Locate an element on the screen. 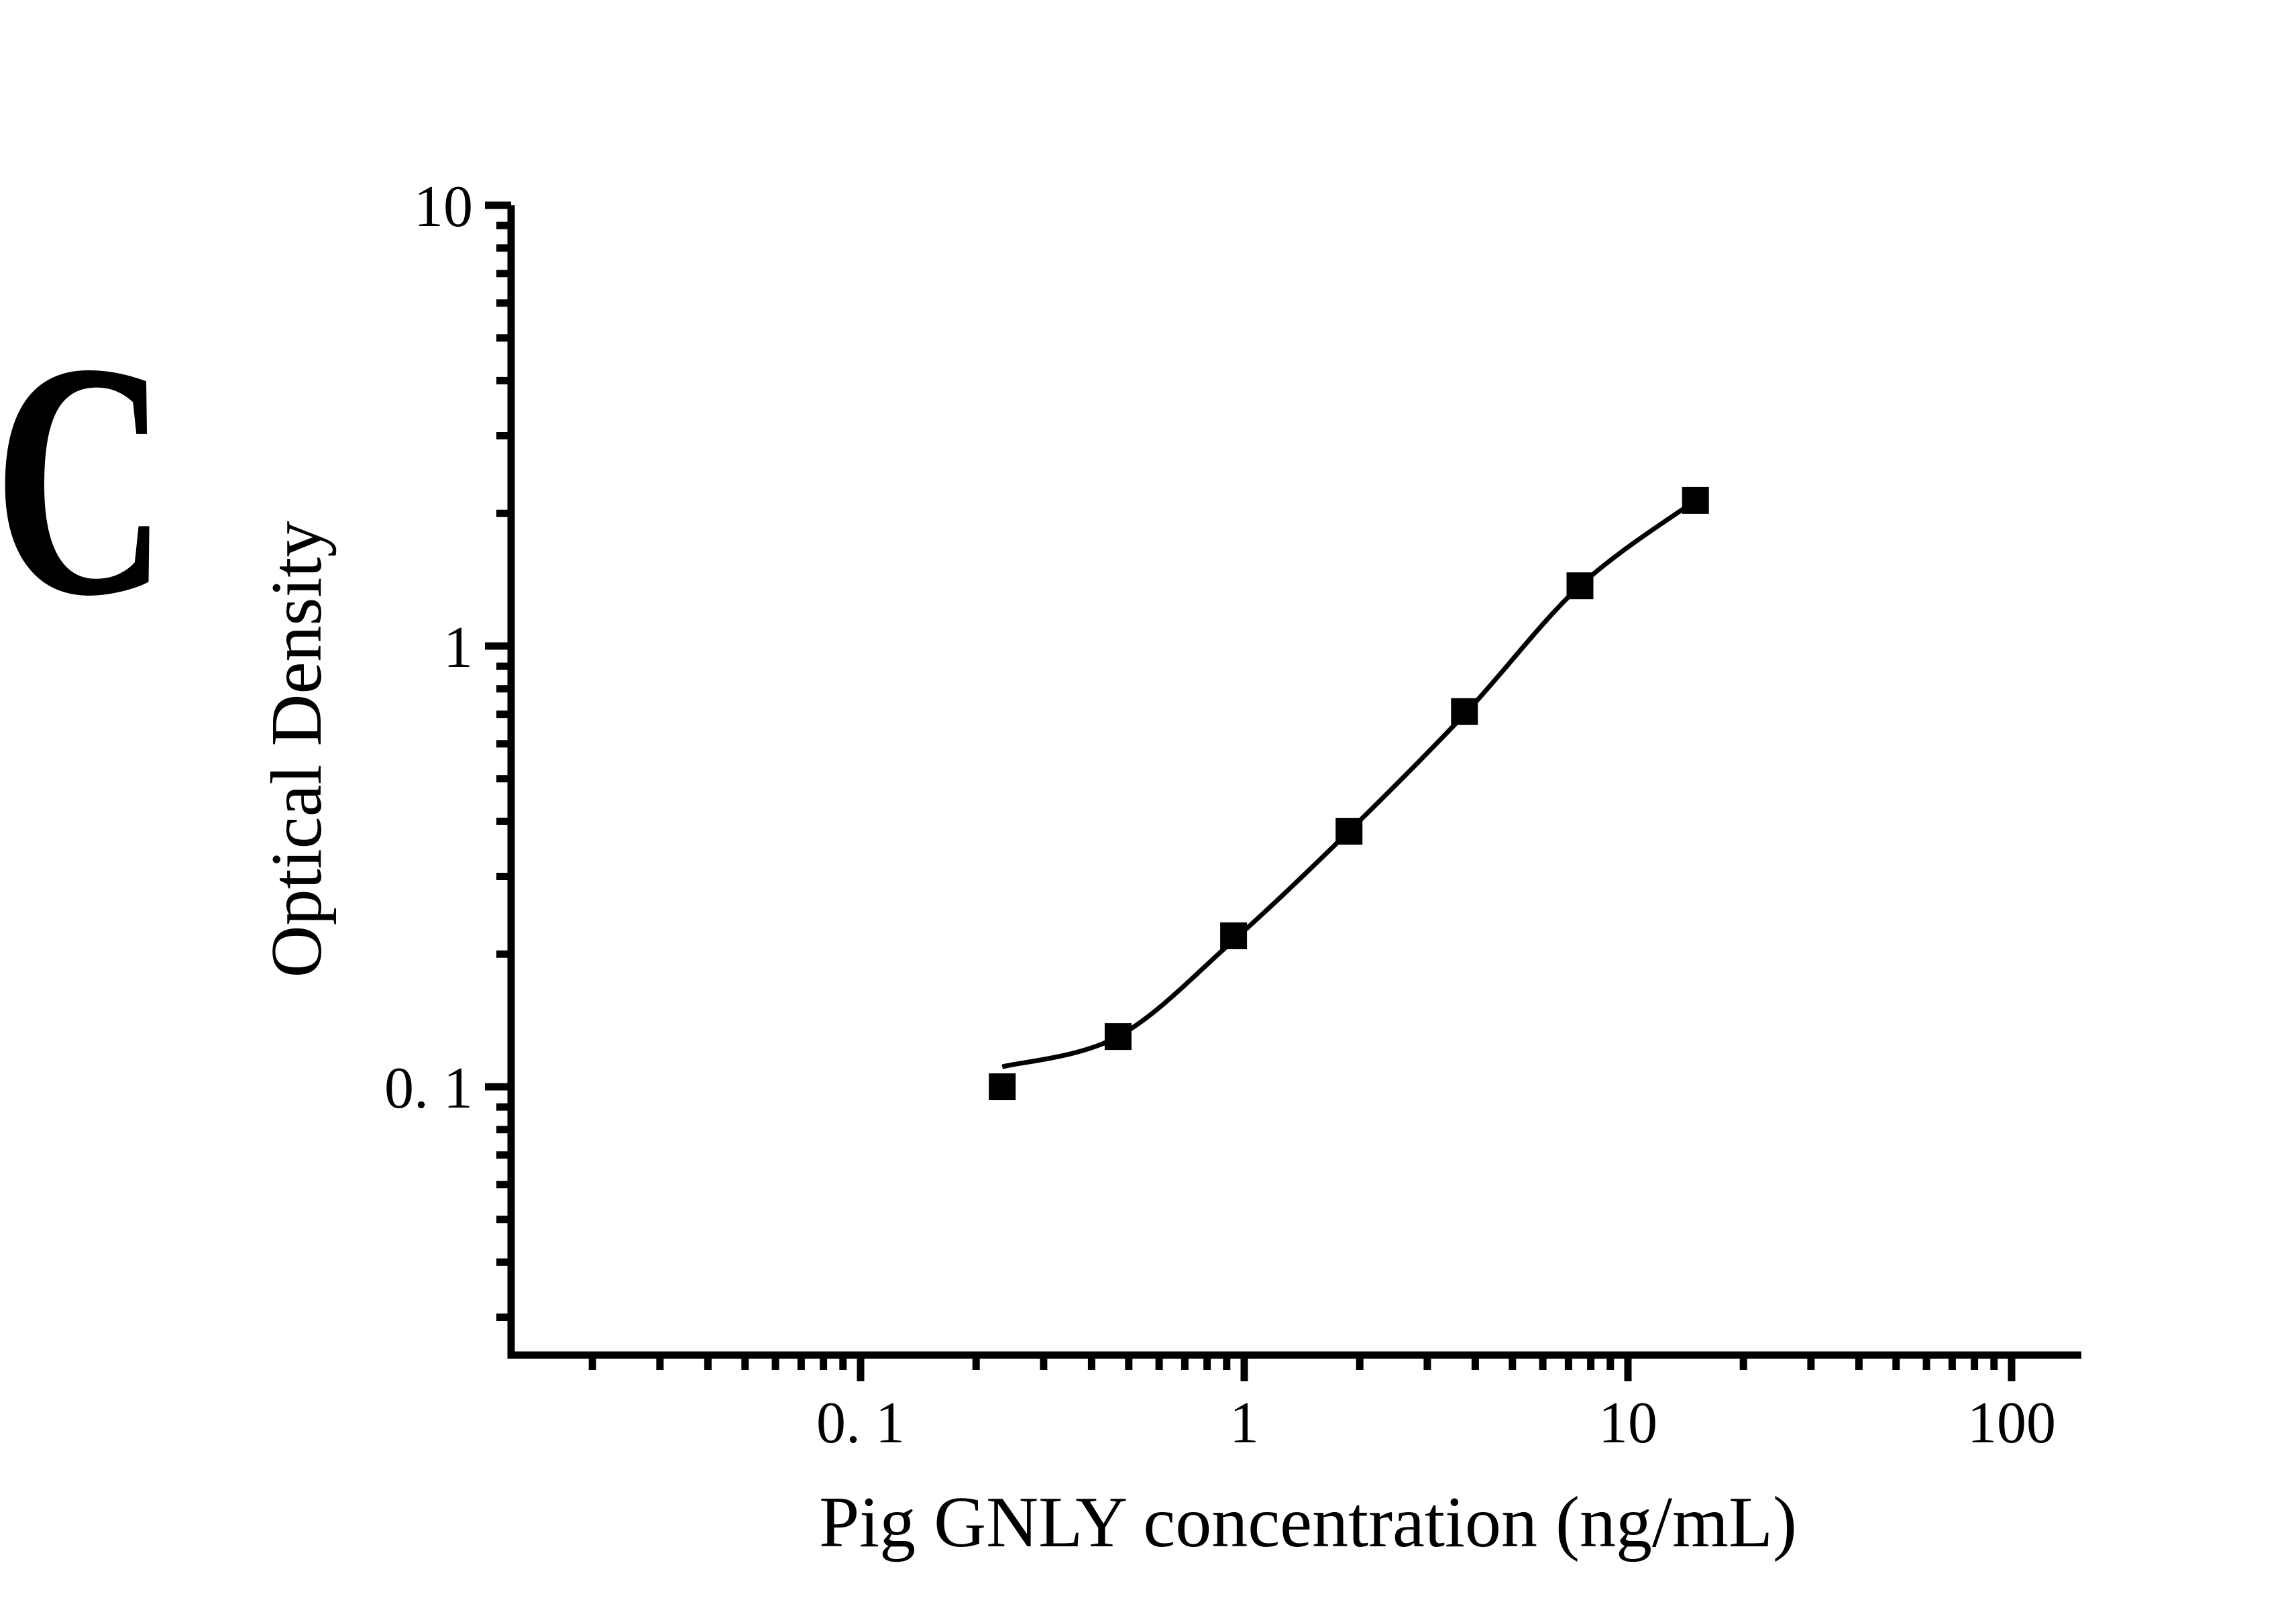  y-axis-ticks is located at coordinates (498, 761).